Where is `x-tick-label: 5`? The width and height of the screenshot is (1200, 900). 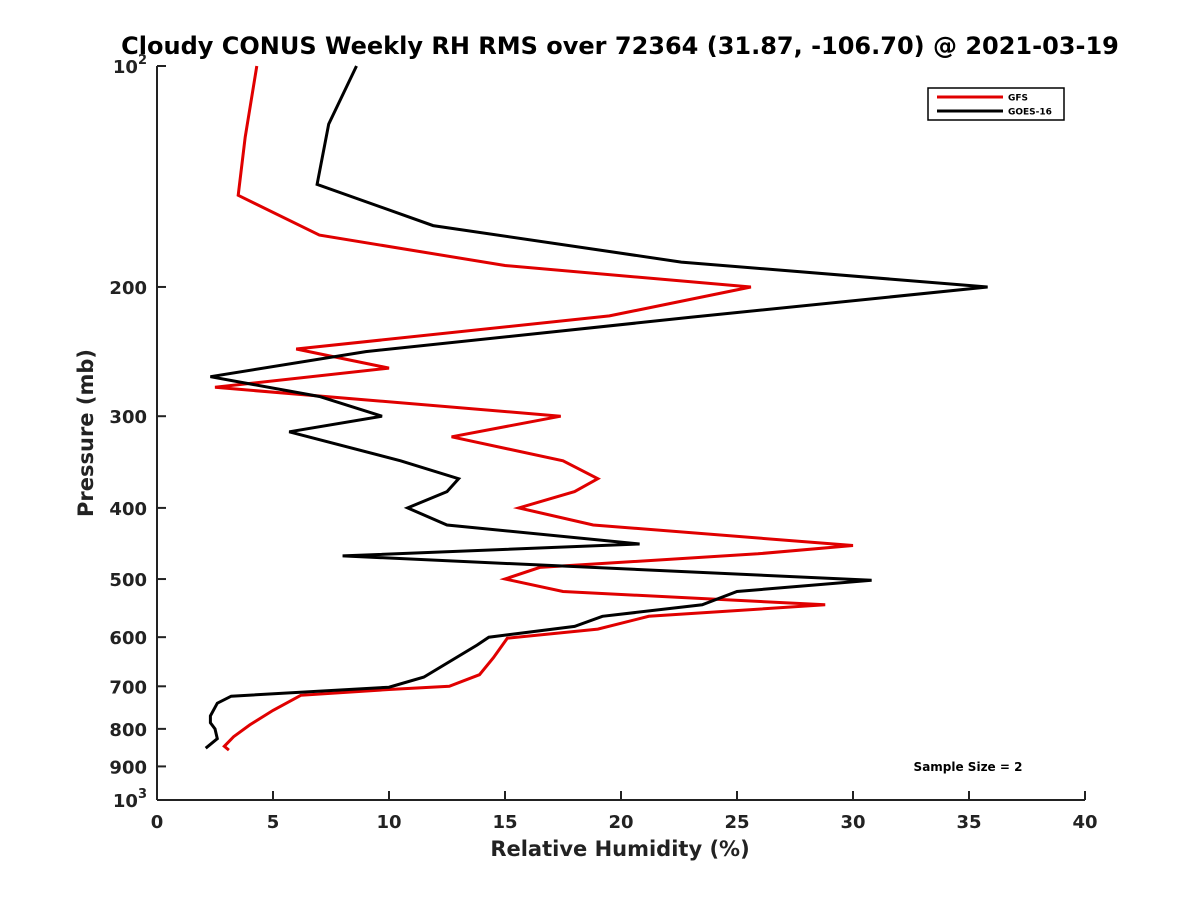 x-tick-label: 5 is located at coordinates (273, 822).